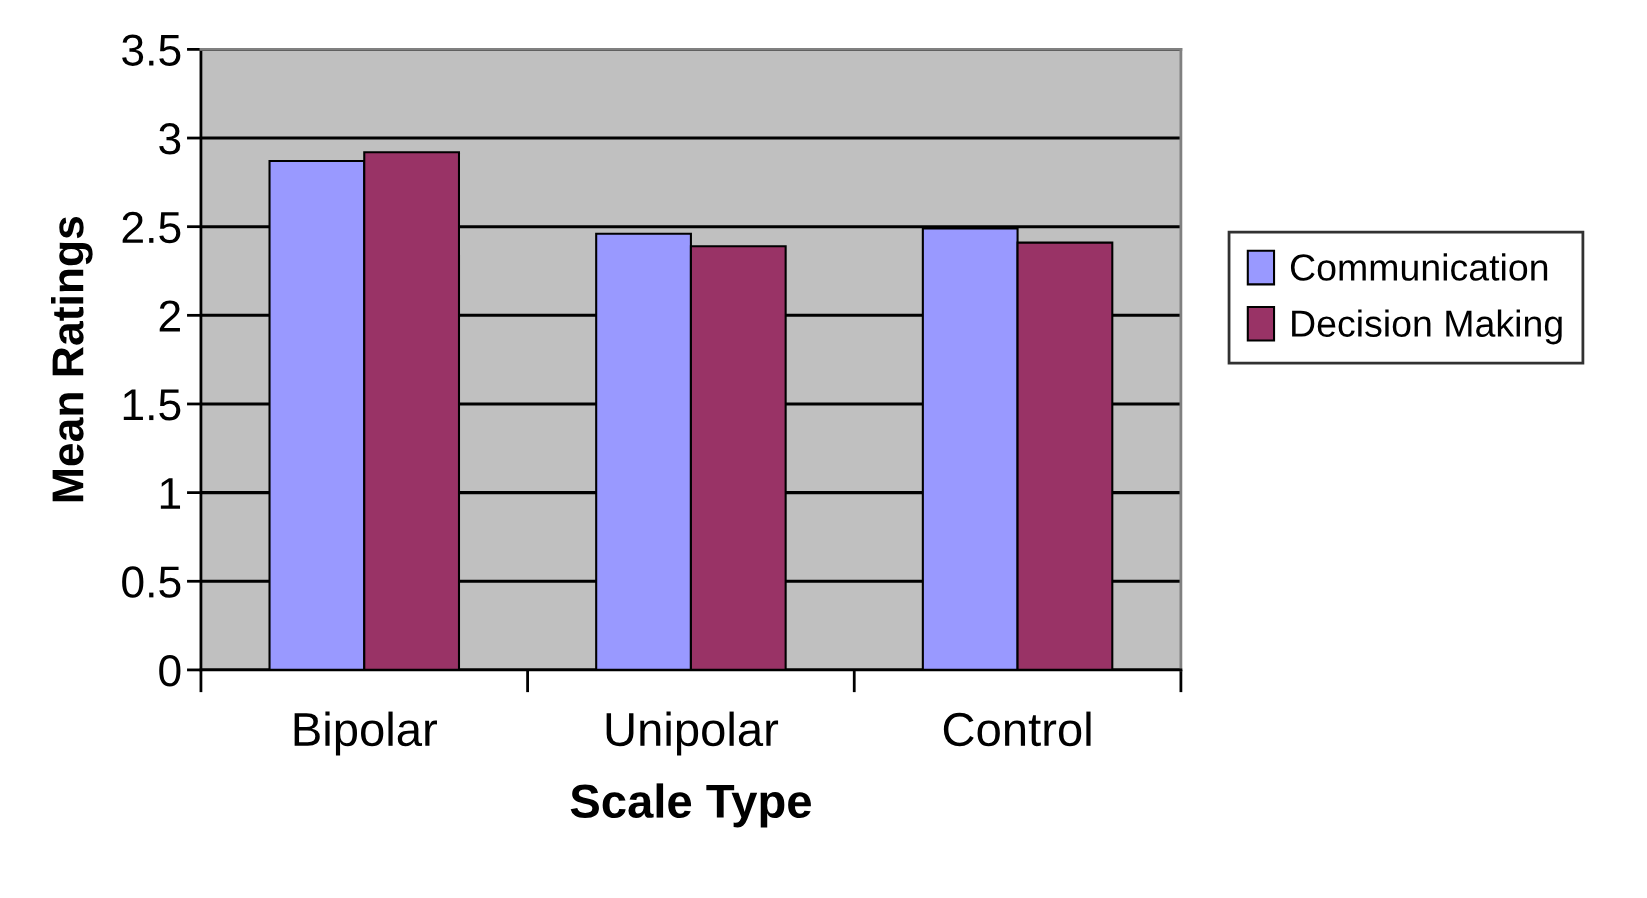 This screenshot has height=898, width=1647. I want to click on y-axis-title: Mean Ratings, so click(72, 359).